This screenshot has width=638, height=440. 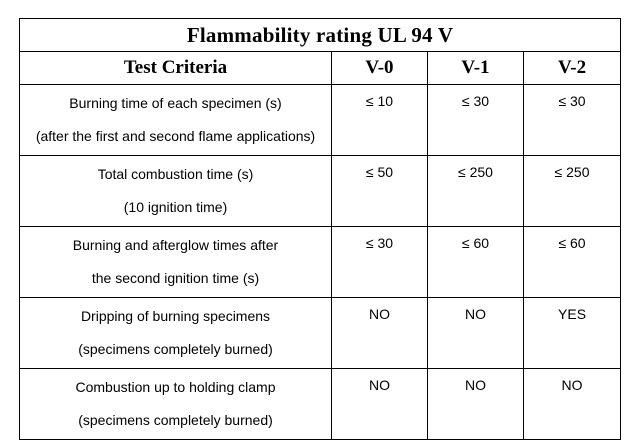 I want to click on header-row: Test Criteria V-0 V-1 V-2, so click(x=320, y=68).